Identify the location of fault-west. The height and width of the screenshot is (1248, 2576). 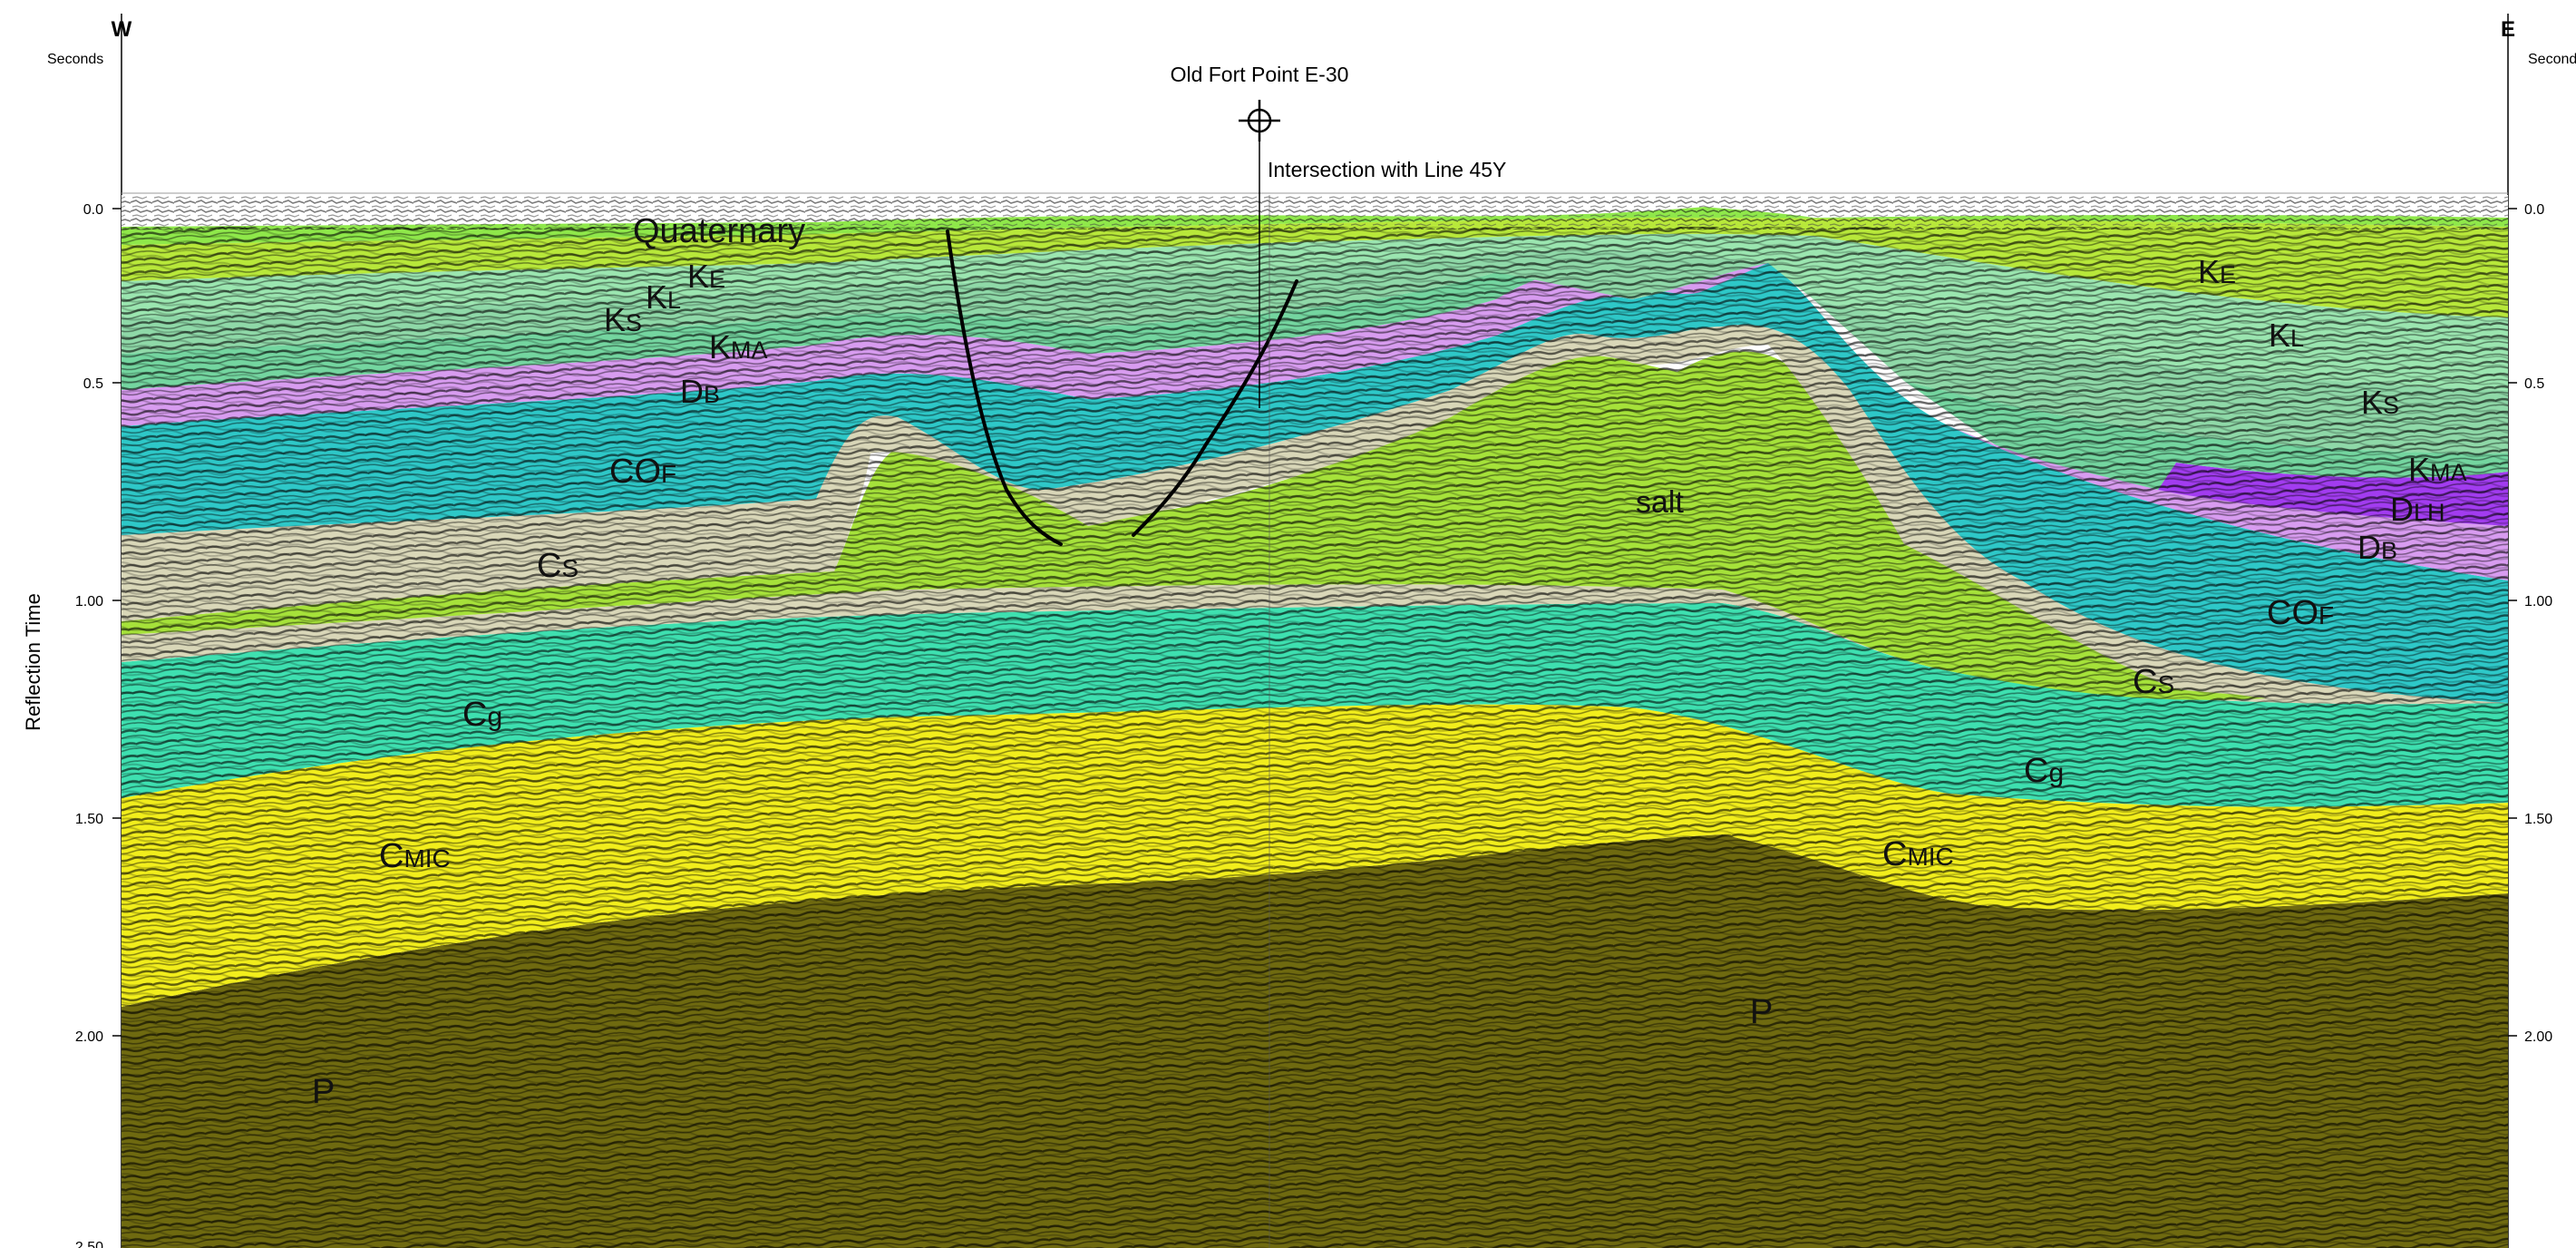
(1004, 387).